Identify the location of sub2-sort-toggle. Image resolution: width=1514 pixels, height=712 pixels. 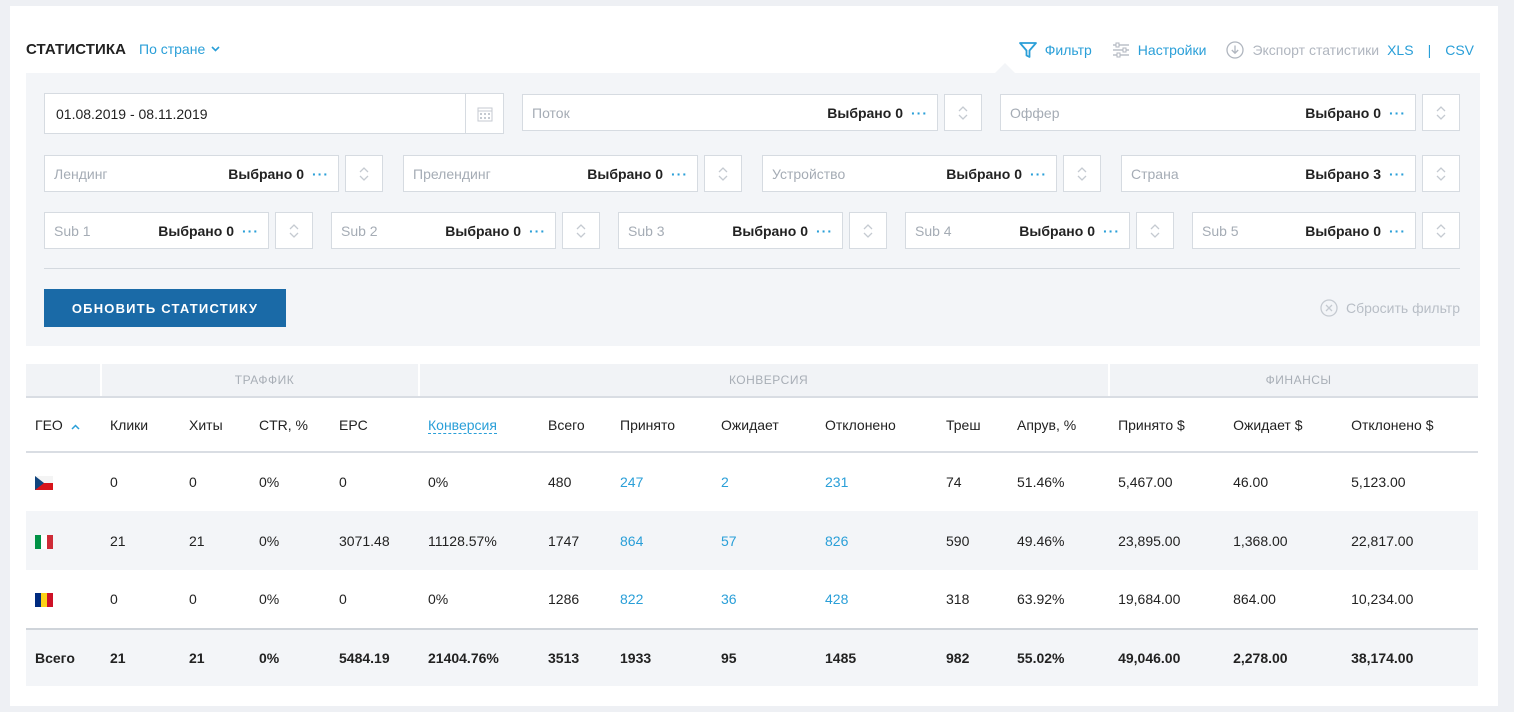
(581, 230).